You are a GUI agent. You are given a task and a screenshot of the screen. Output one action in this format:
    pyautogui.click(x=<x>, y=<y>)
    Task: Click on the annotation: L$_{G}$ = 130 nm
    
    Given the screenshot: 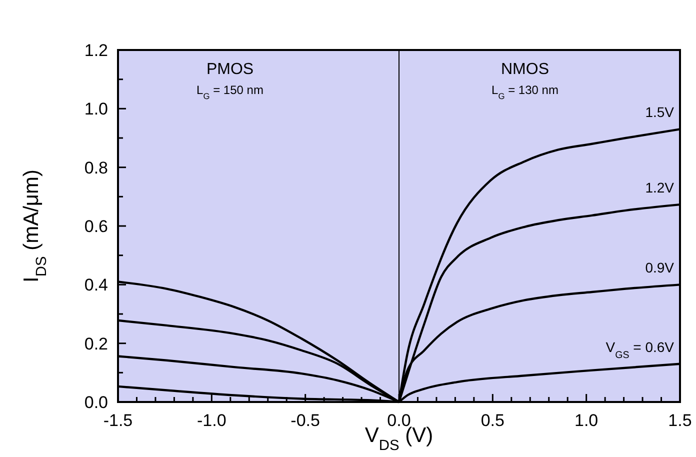 What is the action you would take?
    pyautogui.click(x=525, y=92)
    